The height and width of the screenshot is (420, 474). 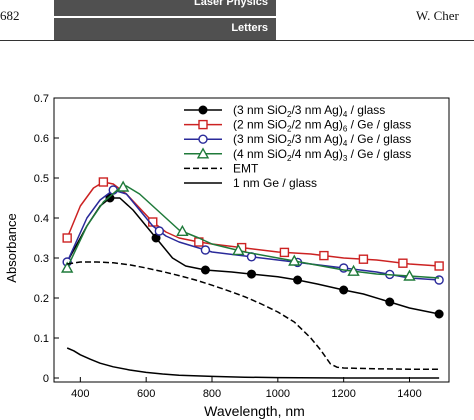 What do you see at coordinates (80, 394) in the screenshot?
I see `x-tick-label: 400` at bounding box center [80, 394].